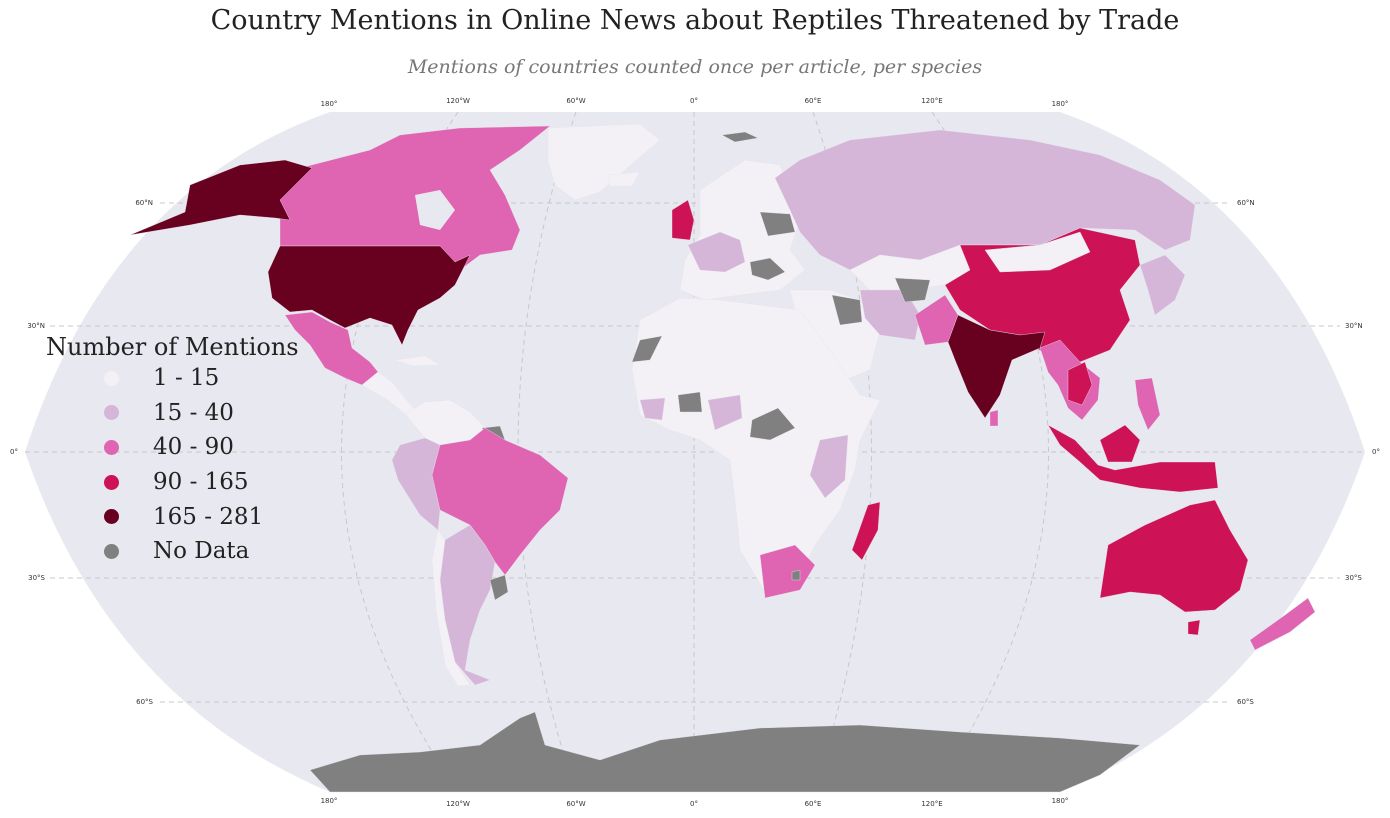 This screenshot has width=1390, height=818. Describe the element at coordinates (1376, 452) in the screenshot. I see `lat-label-right: 0°` at that location.